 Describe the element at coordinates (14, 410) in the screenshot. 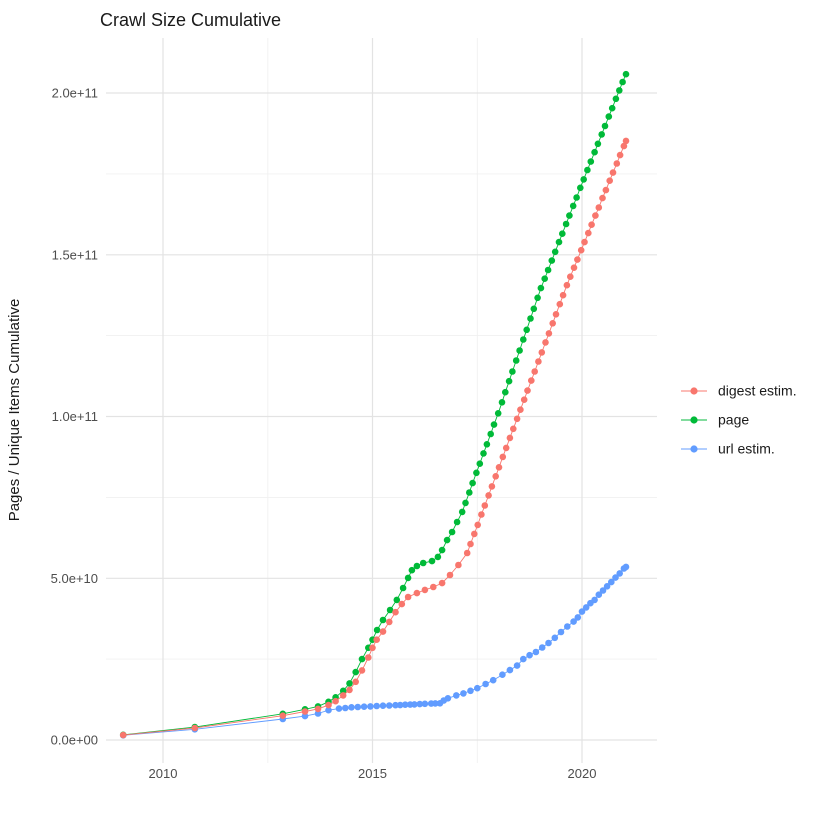

I see `y-axis-label: Pages / Unique Items Cumulative` at that location.